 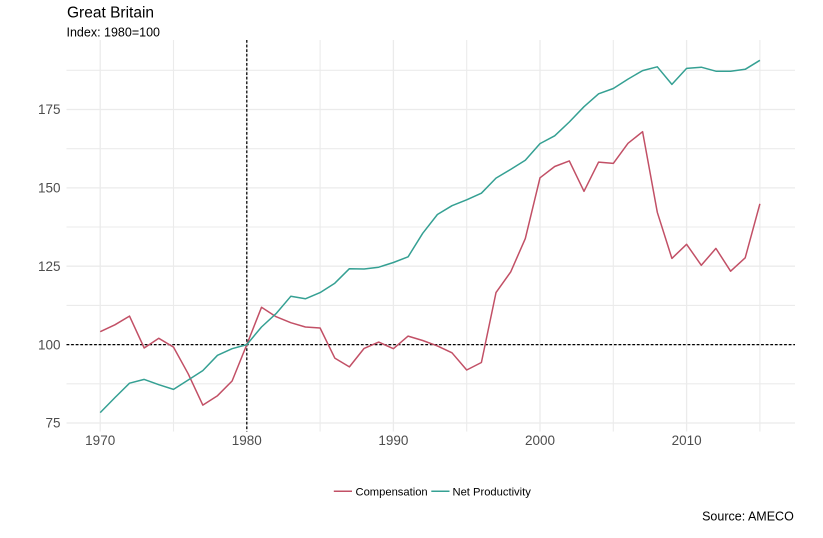 What do you see at coordinates (687, 440) in the screenshot?
I see `svg-text: 2010` at bounding box center [687, 440].